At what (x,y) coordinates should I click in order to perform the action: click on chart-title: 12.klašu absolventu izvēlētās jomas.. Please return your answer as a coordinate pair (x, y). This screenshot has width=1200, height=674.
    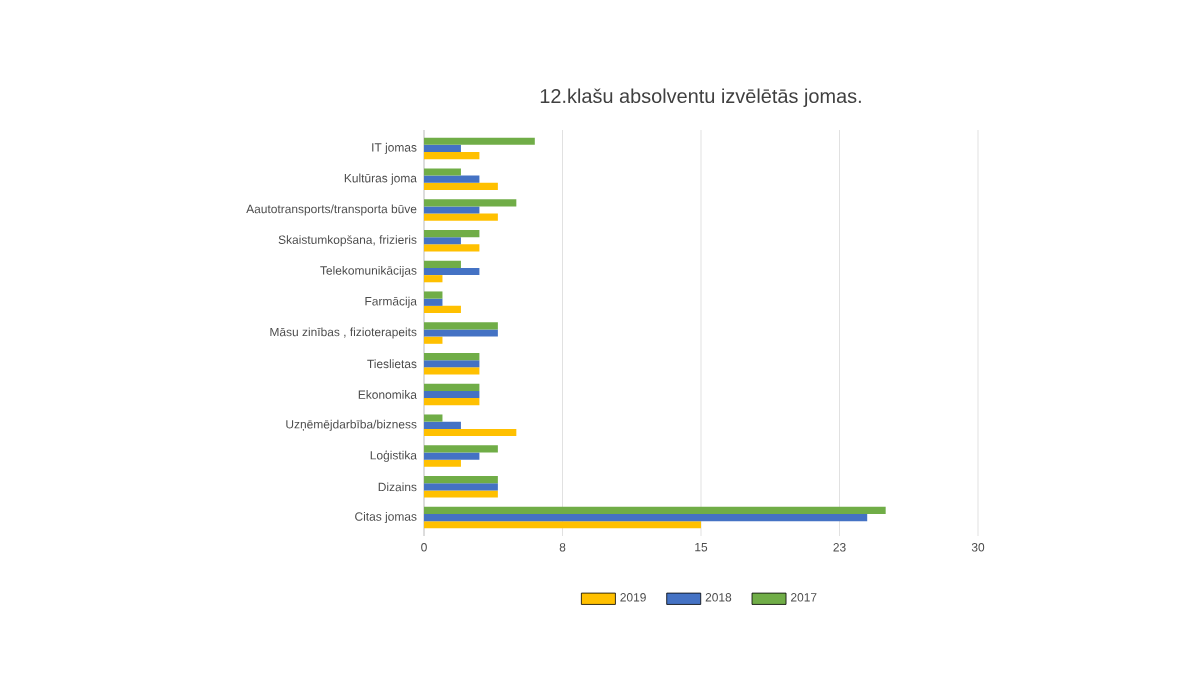
    Looking at the image, I should click on (700, 97).